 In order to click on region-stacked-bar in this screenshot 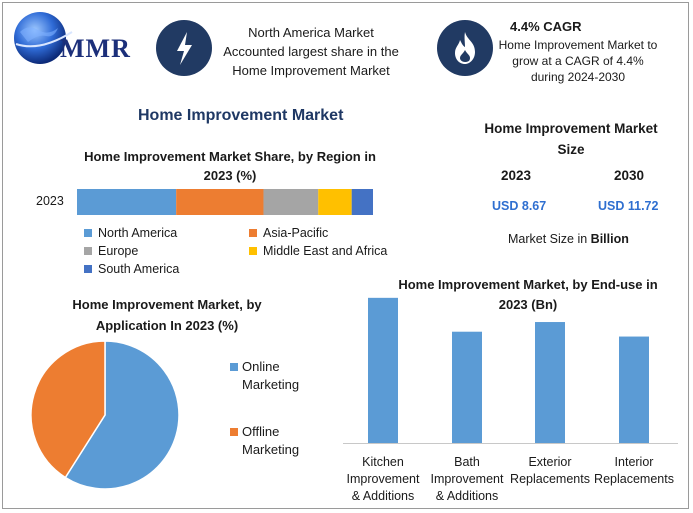, I will do `click(225, 202)`.